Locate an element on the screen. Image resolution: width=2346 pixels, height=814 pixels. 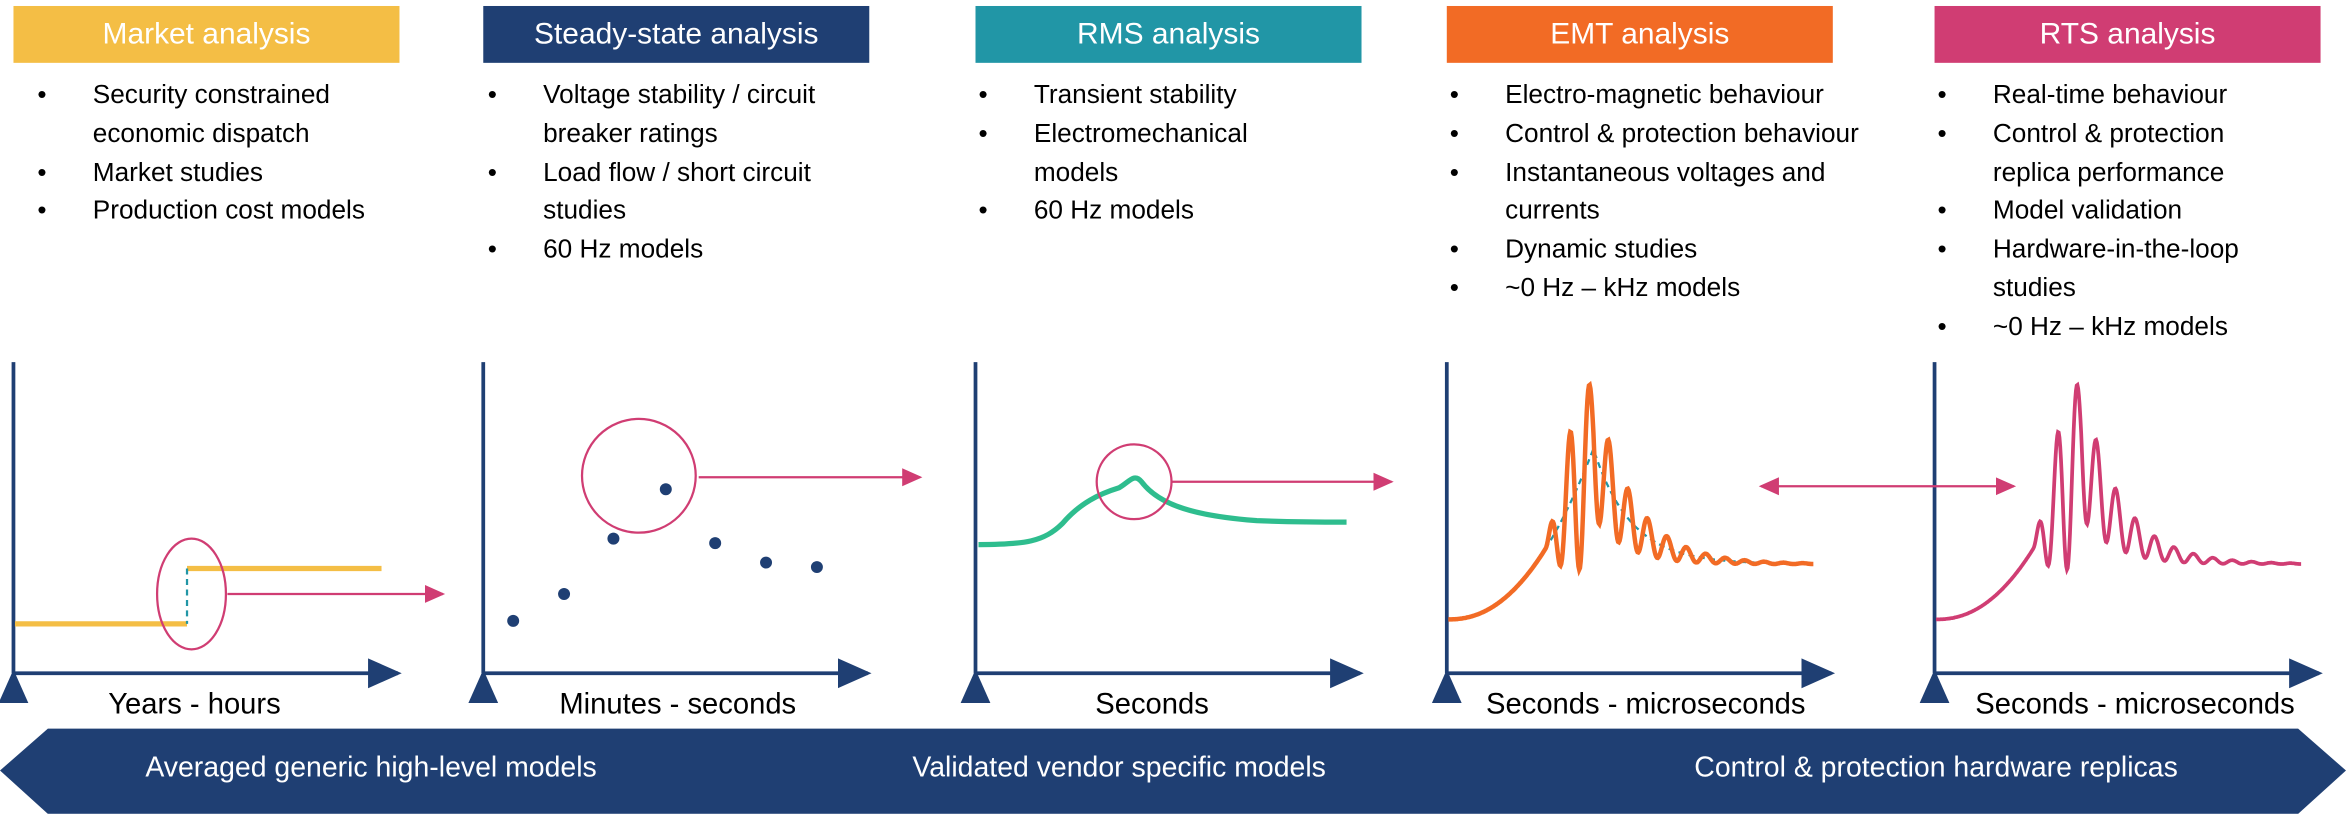
arrow-label: Control & protection hardware replicas is located at coordinates (1936, 768).